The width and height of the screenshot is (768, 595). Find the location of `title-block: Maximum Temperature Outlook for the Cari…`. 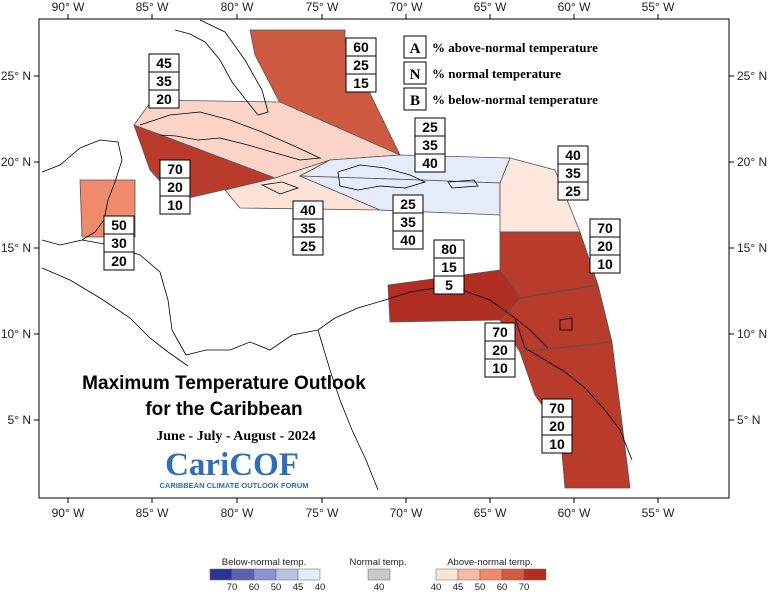

title-block: Maximum Temperature Outlook for the Cari… is located at coordinates (224, 431).